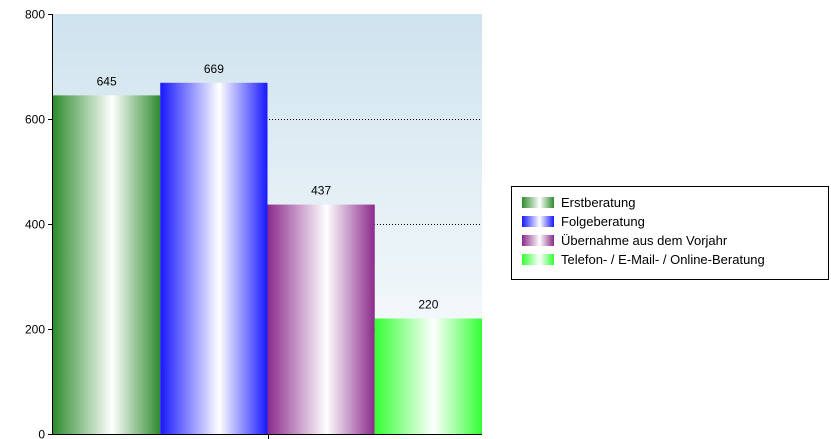 This screenshot has height=439, width=831. I want to click on data-label: 669, so click(214, 69).